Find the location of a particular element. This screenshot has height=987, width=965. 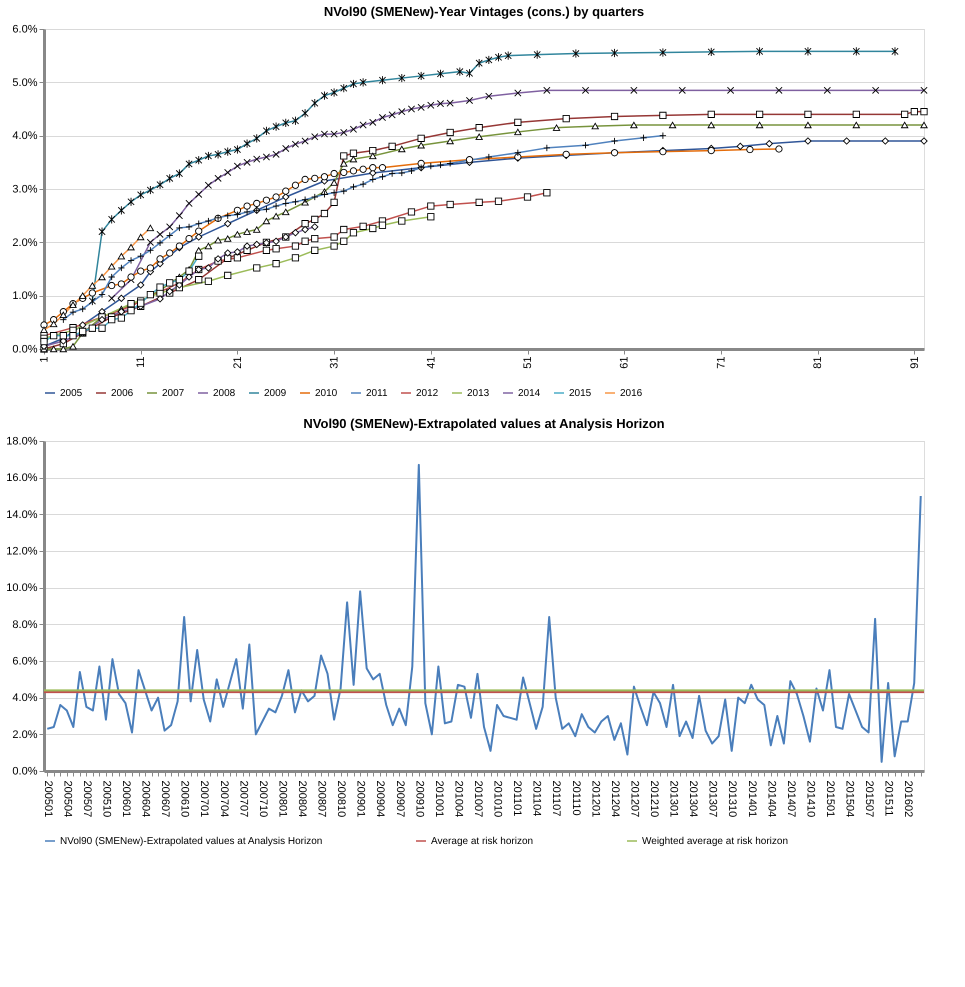

x-tick-label: 200707 is located at coordinates (243, 799).